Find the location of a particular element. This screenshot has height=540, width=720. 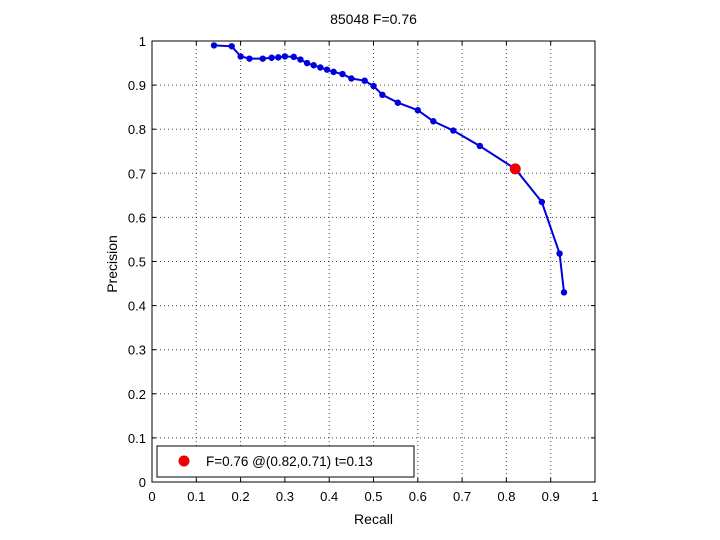

x-tick-label: 0.3 is located at coordinates (285, 496).